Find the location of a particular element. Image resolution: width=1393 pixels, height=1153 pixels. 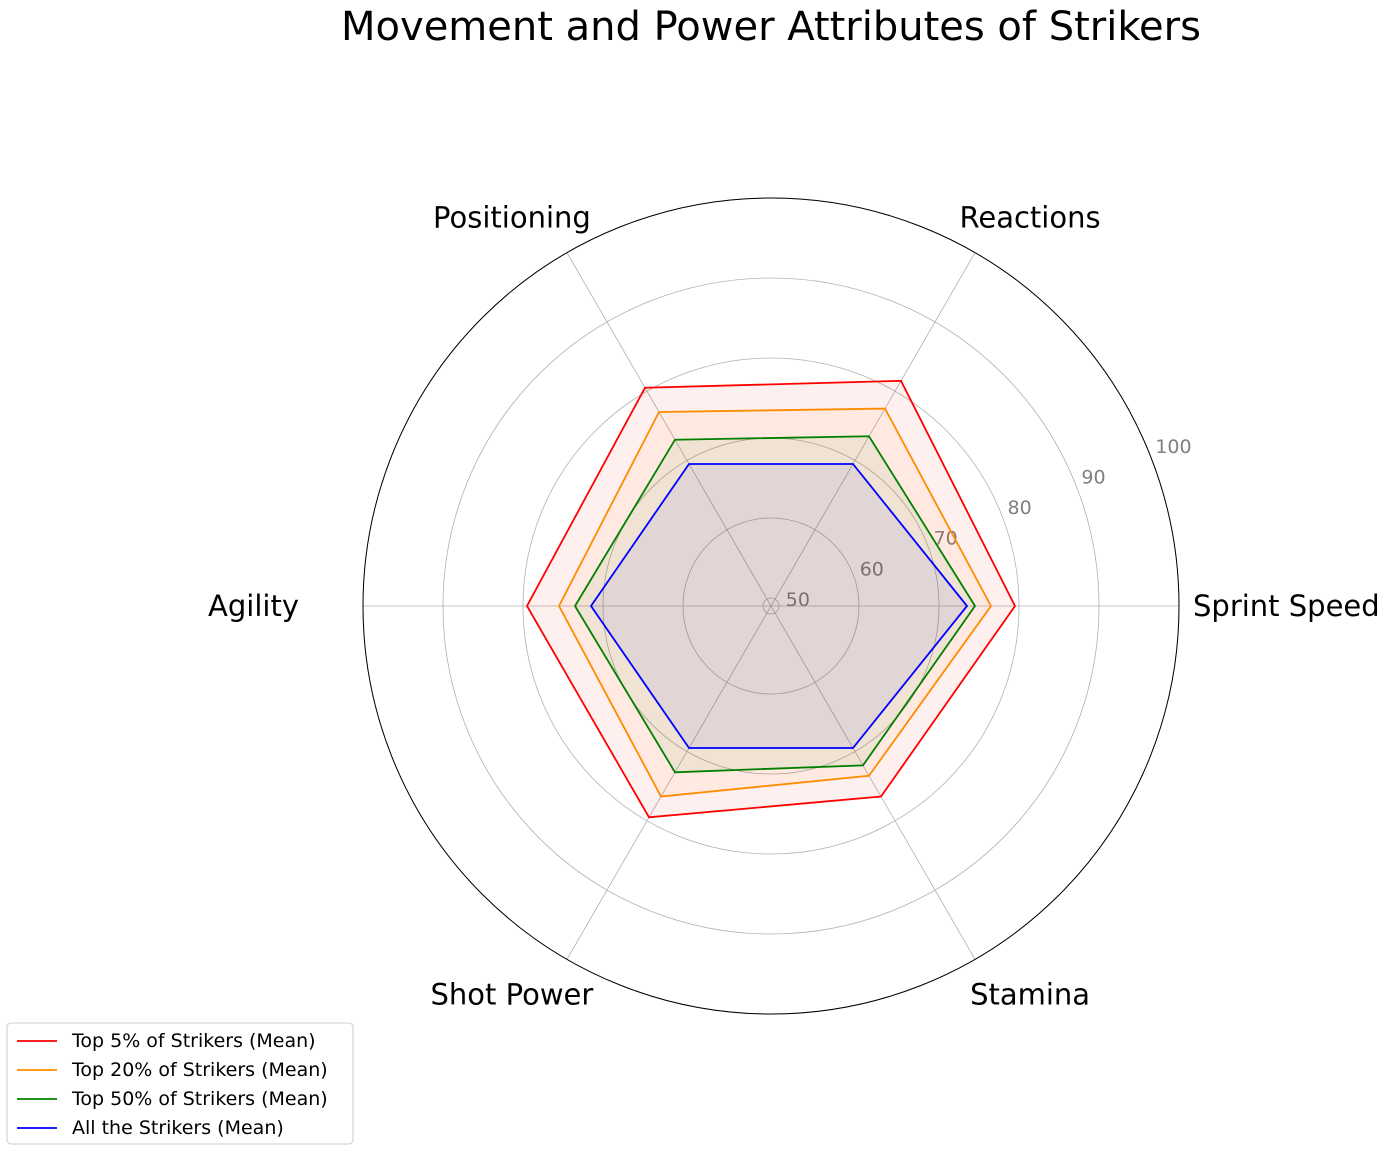

legend-label: Top 50% of Strikers (Mean) is located at coordinates (199, 1099).